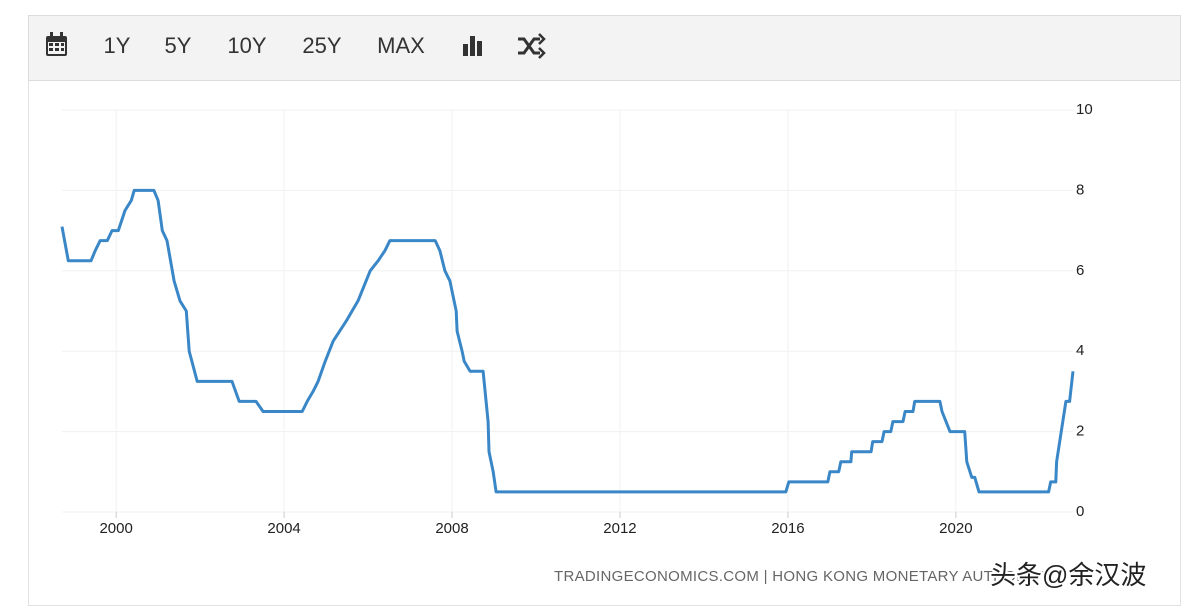 Image resolution: width=1200 pixels, height=615 pixels. What do you see at coordinates (246, 45) in the screenshot?
I see `range-button: 10Y` at bounding box center [246, 45].